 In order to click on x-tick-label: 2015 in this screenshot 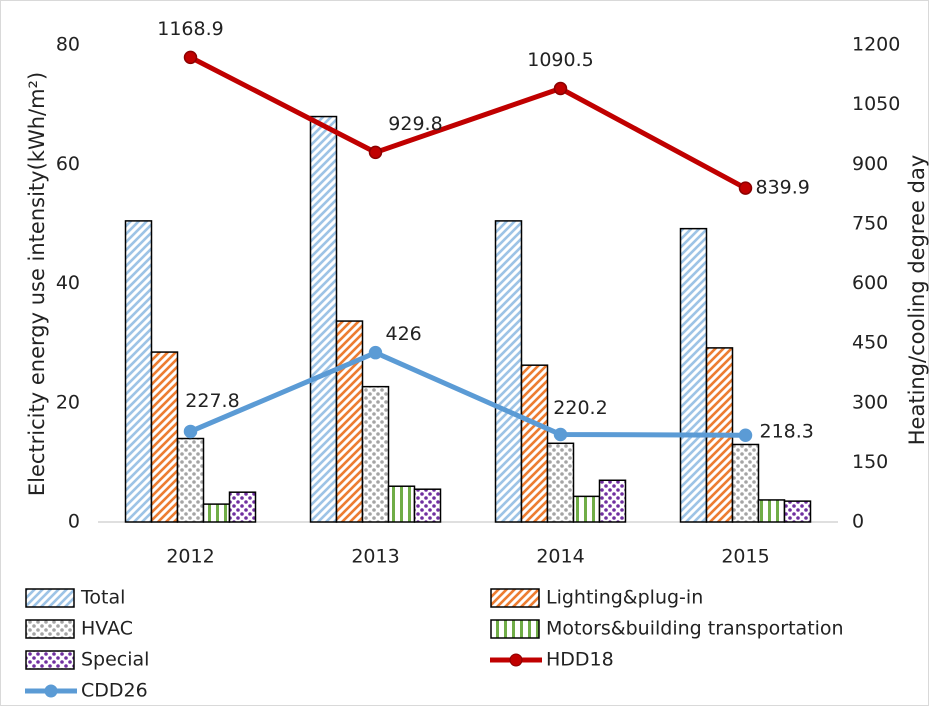, I will do `click(745, 557)`.